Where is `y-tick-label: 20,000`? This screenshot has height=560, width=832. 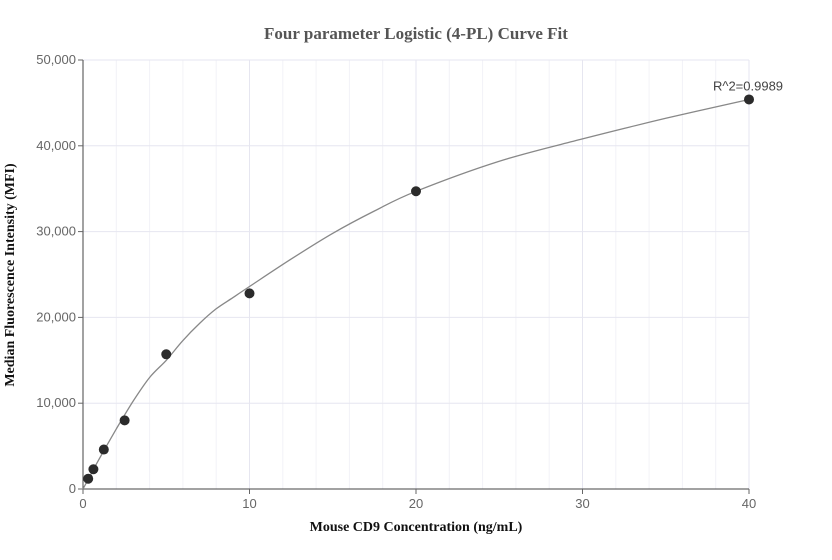 y-tick-label: 20,000 is located at coordinates (56, 316).